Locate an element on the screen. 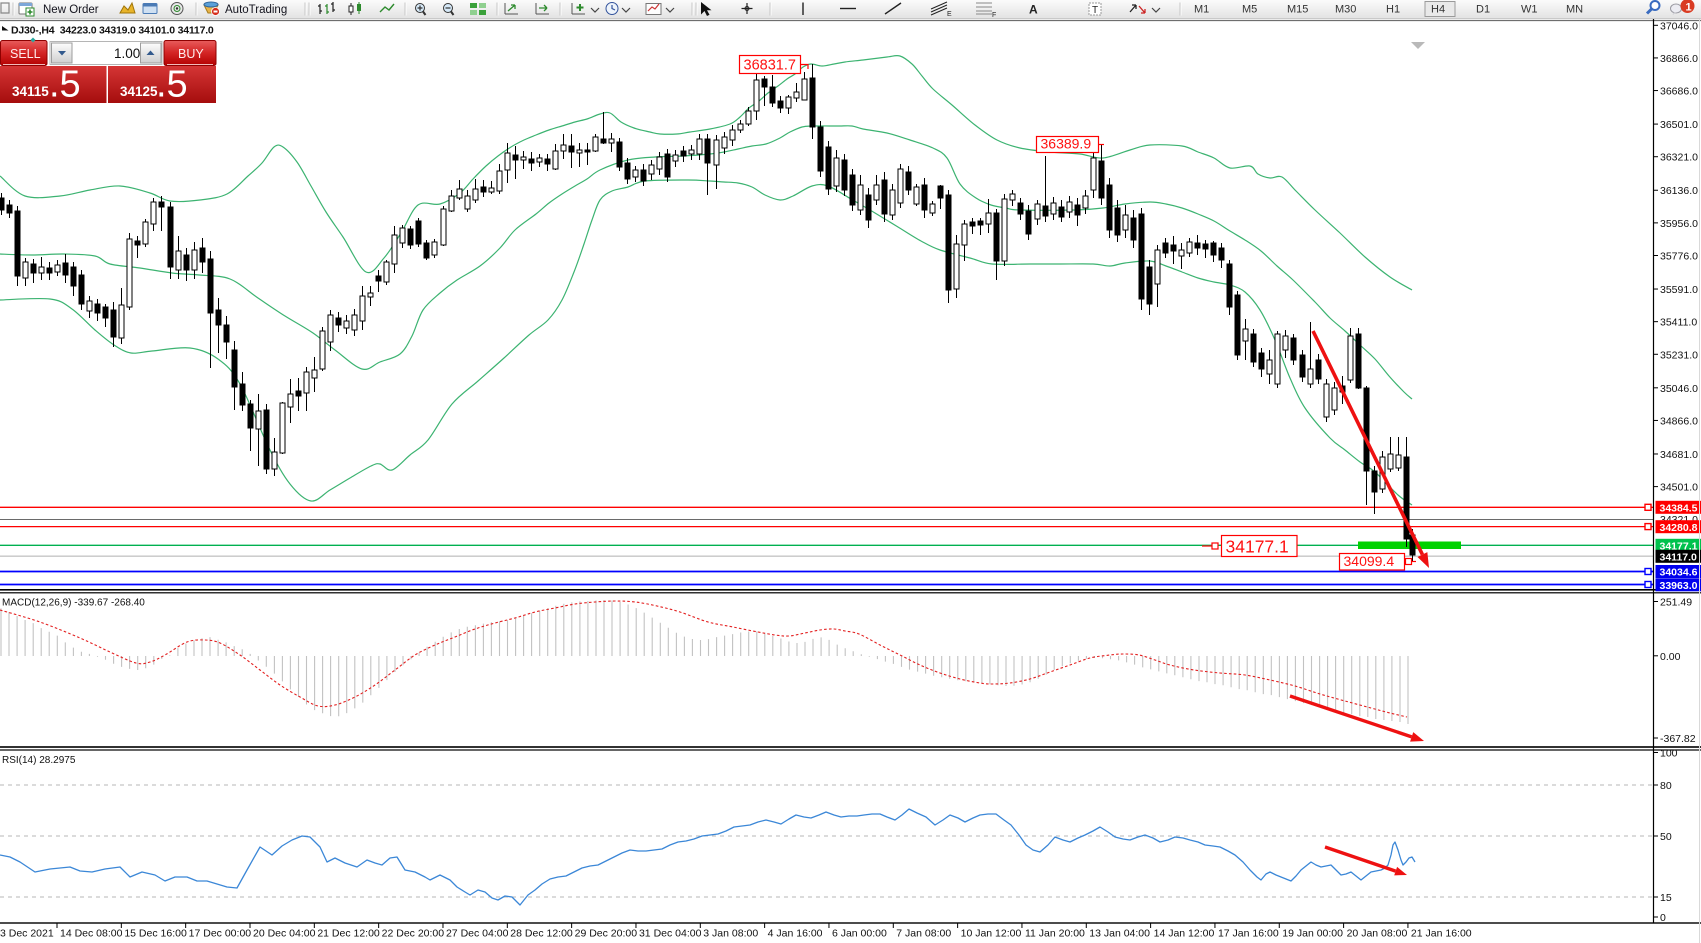 The width and height of the screenshot is (1701, 943). svg-text: 0.00 is located at coordinates (1670, 657).